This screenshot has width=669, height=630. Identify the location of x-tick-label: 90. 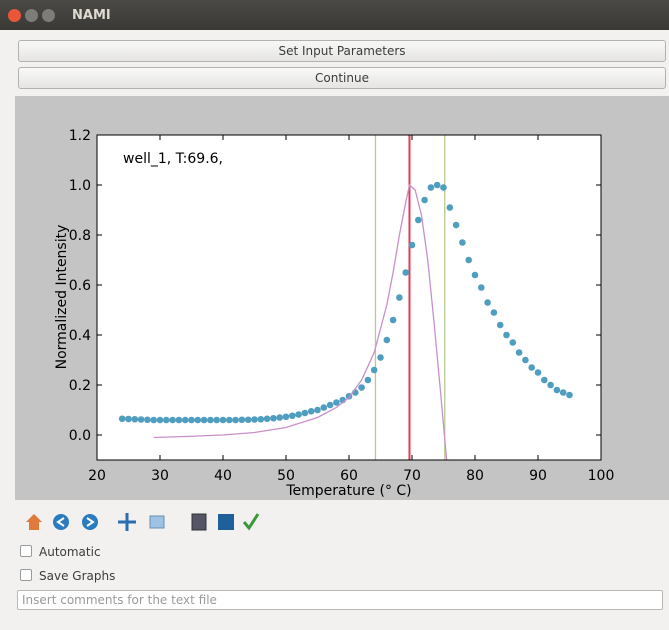
(538, 476).